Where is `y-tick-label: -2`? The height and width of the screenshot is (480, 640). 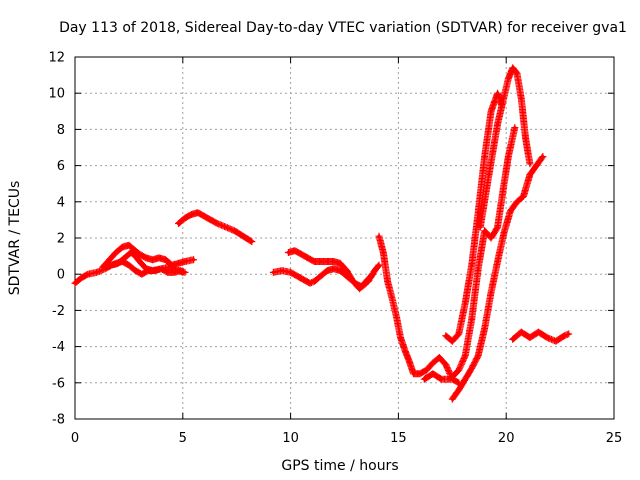 y-tick-label: -2 is located at coordinates (58, 311).